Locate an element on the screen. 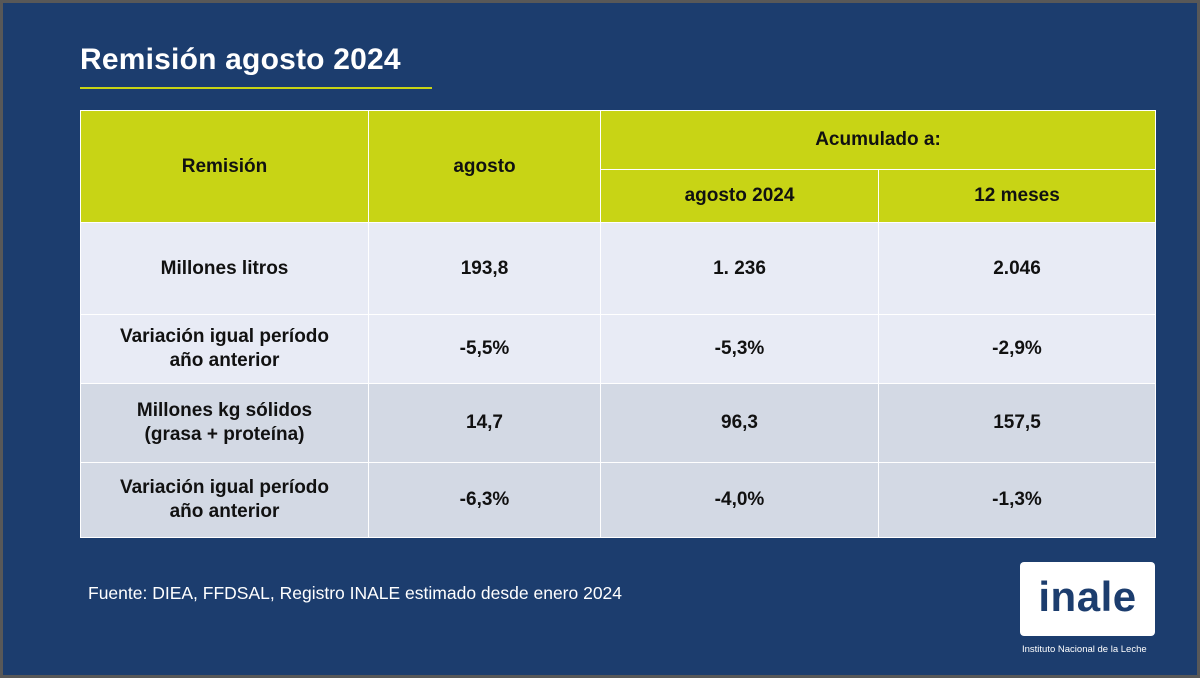 The height and width of the screenshot is (678, 1200). logo-wordmark: inale is located at coordinates (1087, 596).